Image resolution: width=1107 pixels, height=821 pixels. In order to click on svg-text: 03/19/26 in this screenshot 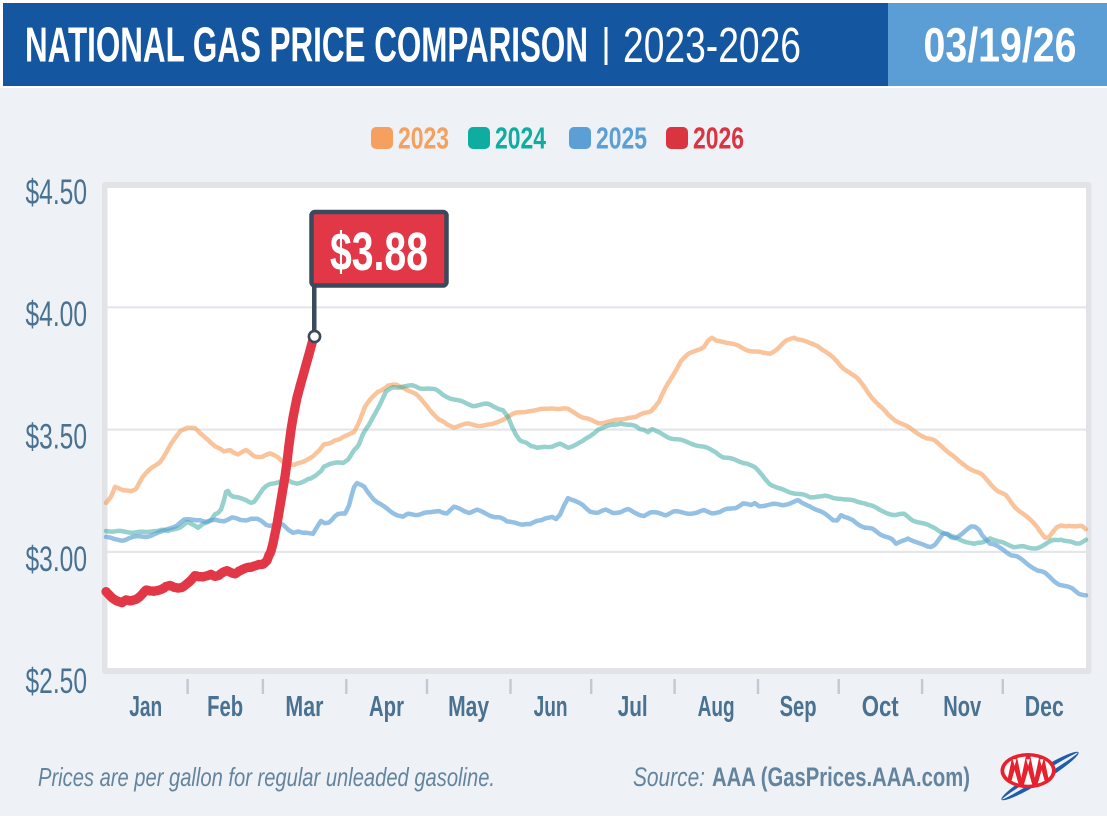, I will do `click(1000, 46)`.